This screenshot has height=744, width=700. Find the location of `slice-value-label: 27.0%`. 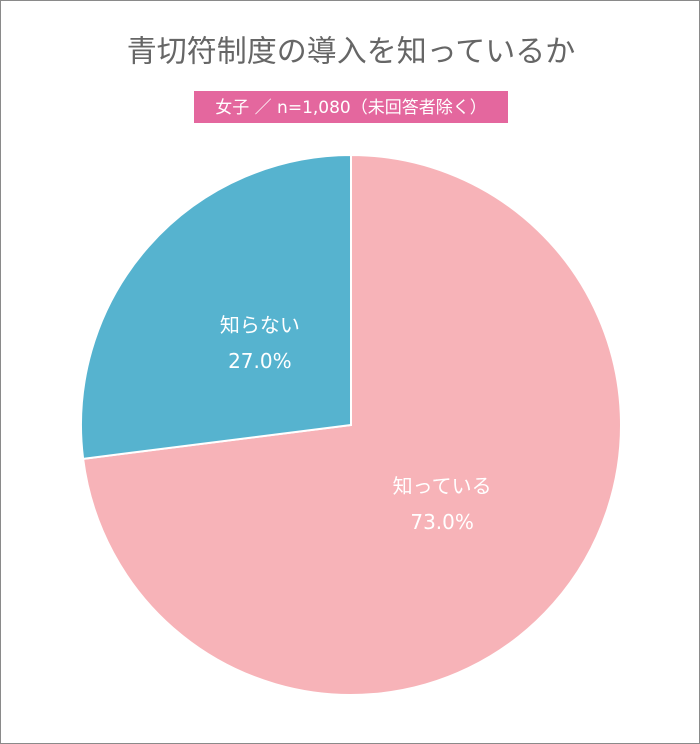

slice-value-label: 27.0% is located at coordinates (260, 361).